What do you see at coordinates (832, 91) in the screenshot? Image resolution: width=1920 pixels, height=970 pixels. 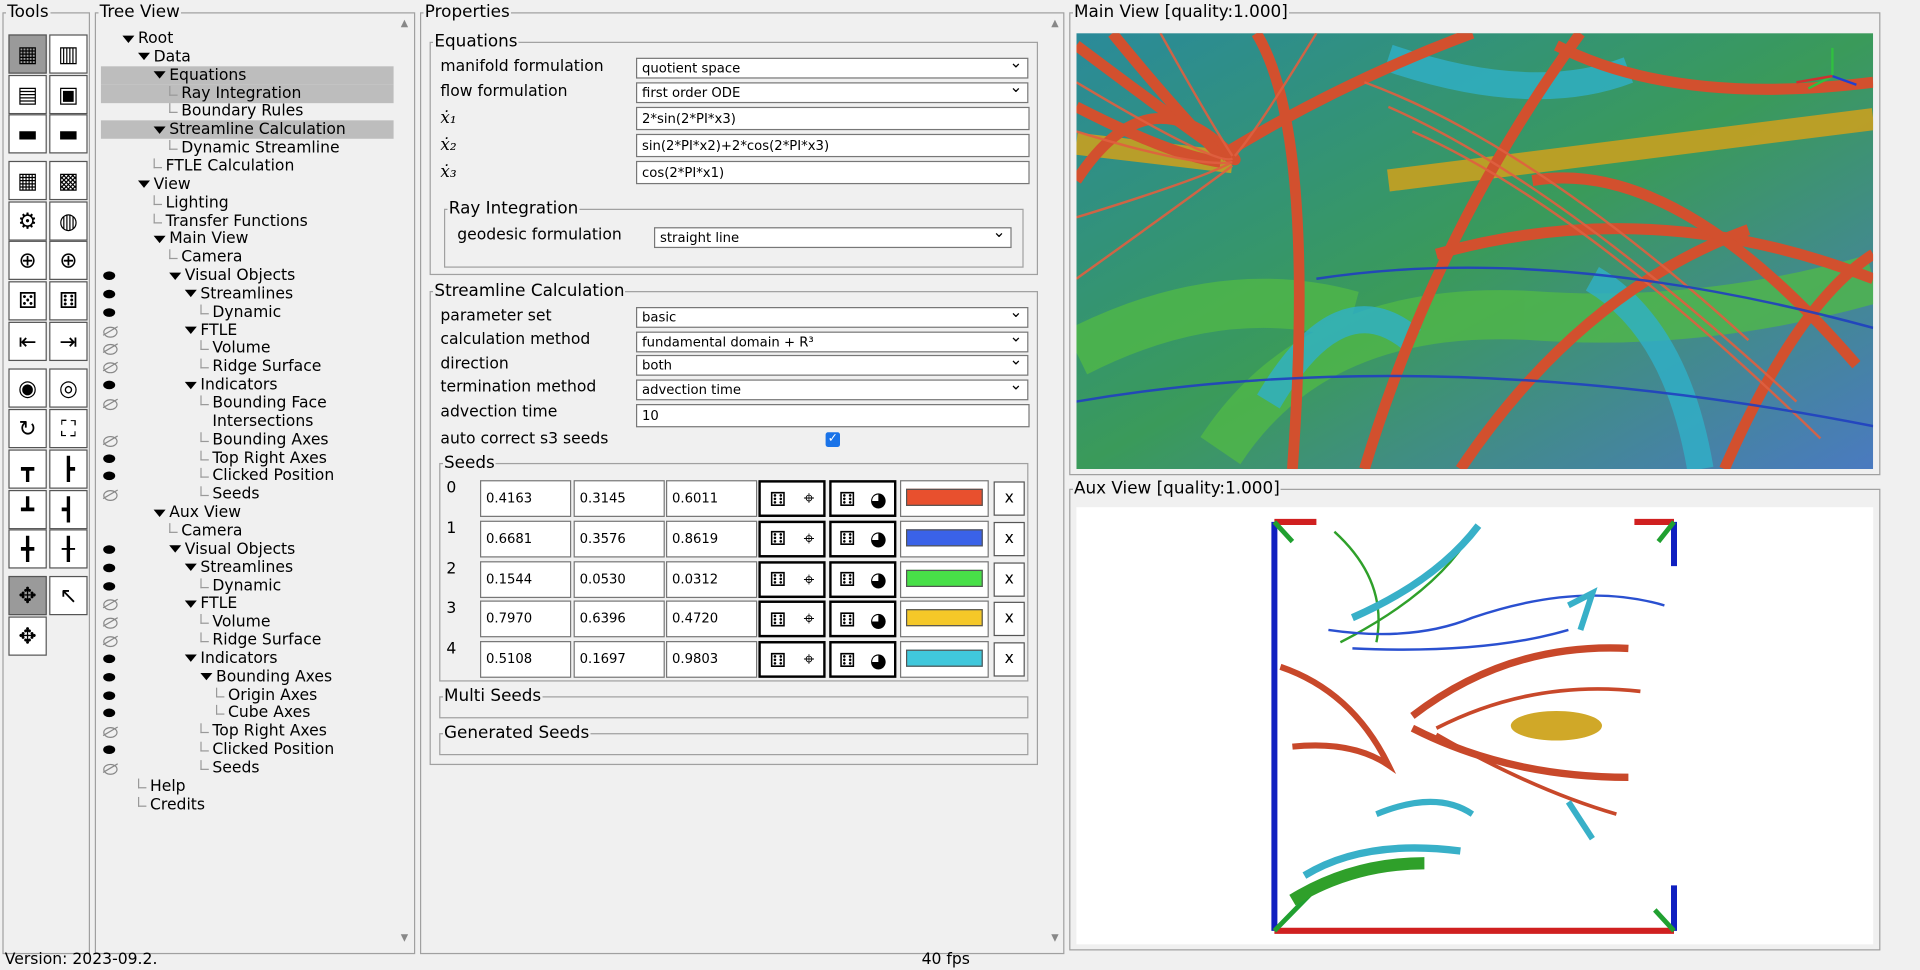 I see `flow-select: first order ODE` at bounding box center [832, 91].